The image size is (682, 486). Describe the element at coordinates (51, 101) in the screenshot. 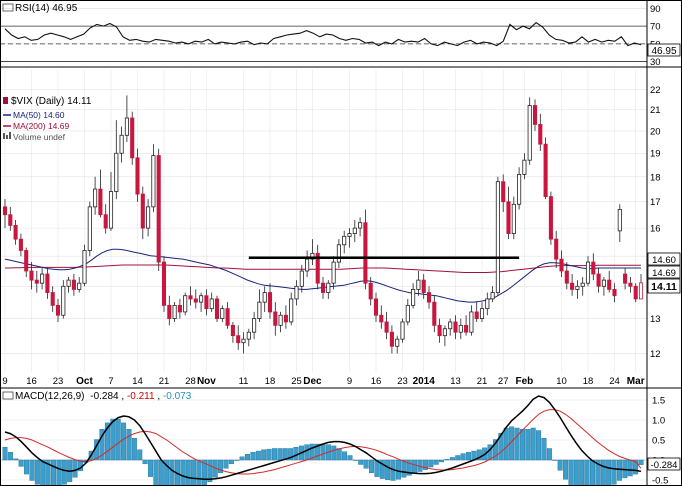

I see `price-title: $VIX (Daily) 14.11` at that location.